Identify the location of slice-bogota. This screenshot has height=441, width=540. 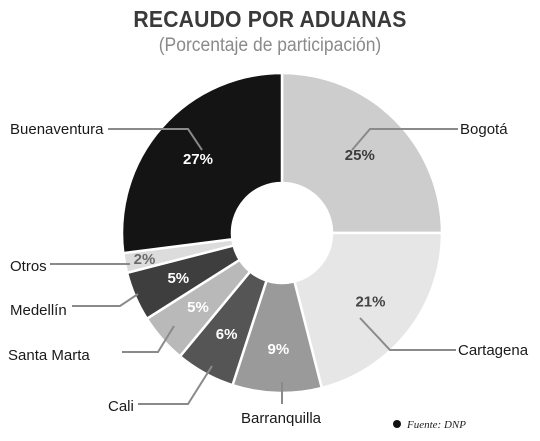
(362, 153).